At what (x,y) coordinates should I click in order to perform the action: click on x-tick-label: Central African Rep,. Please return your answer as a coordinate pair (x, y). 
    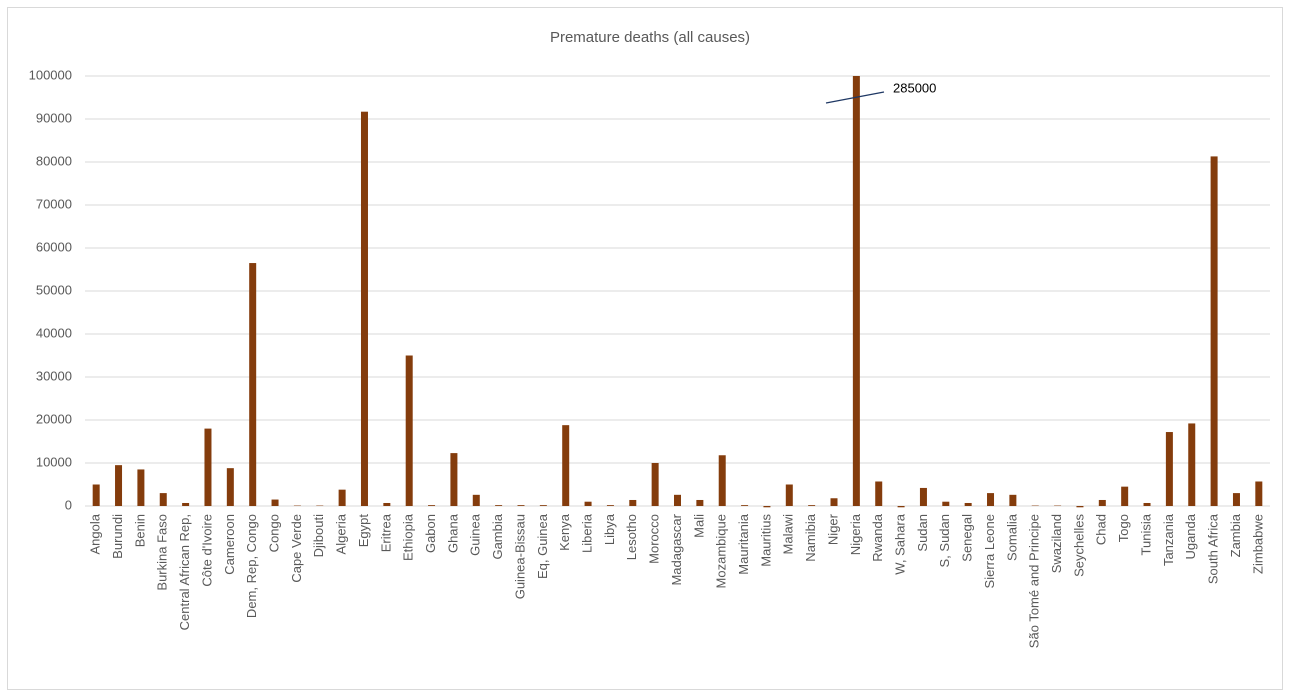
    Looking at the image, I should click on (184, 572).